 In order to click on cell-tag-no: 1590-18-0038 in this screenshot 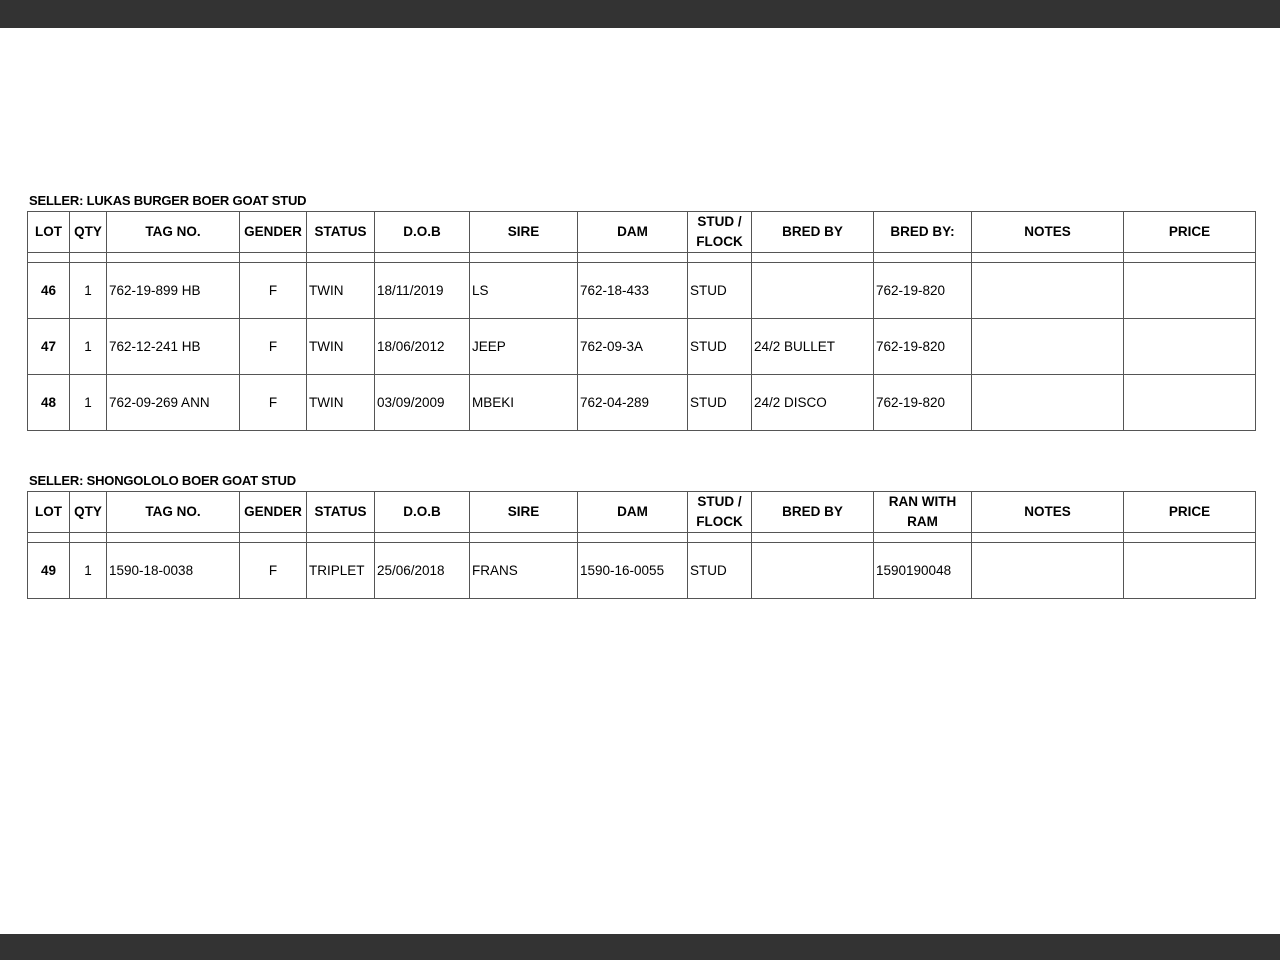, I will do `click(173, 570)`.